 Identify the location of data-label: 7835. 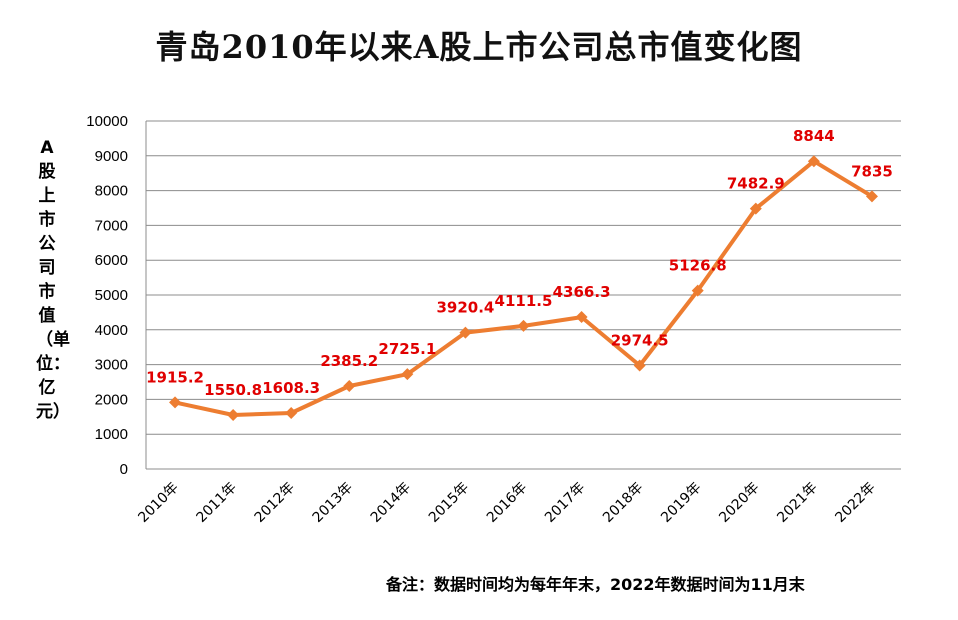
(872, 171).